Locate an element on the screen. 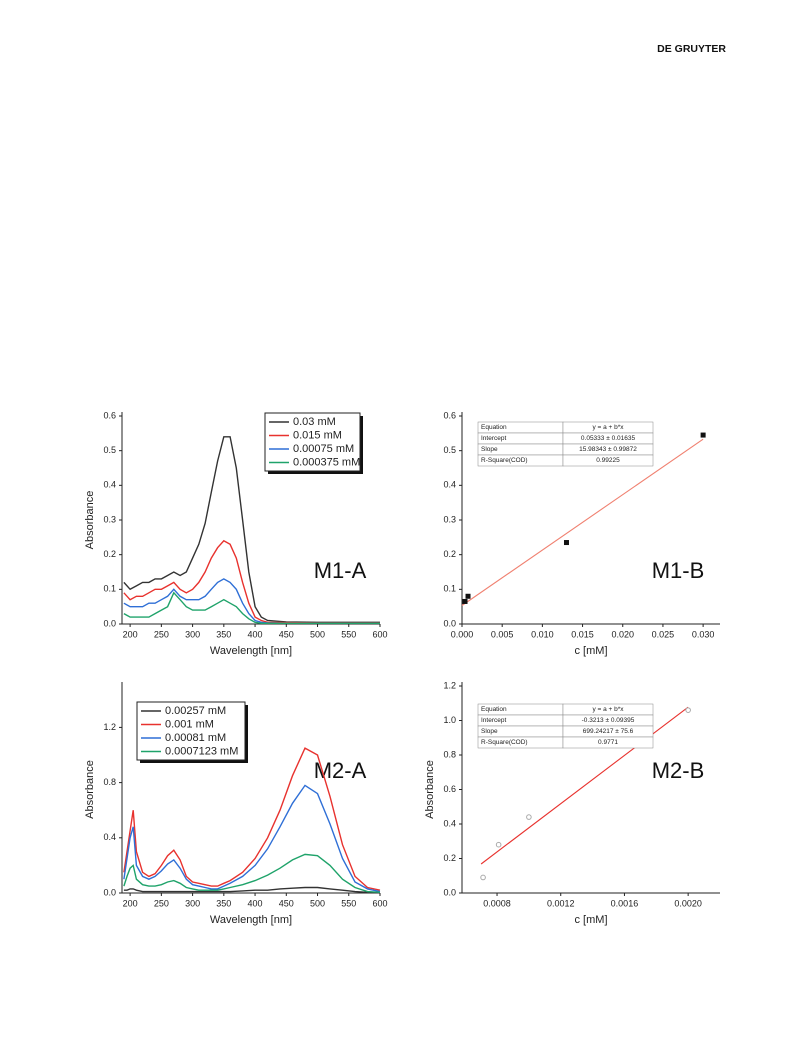 The height and width of the screenshot is (1057, 793). table-value: 699.24217 ± 75.6 is located at coordinates (608, 731).